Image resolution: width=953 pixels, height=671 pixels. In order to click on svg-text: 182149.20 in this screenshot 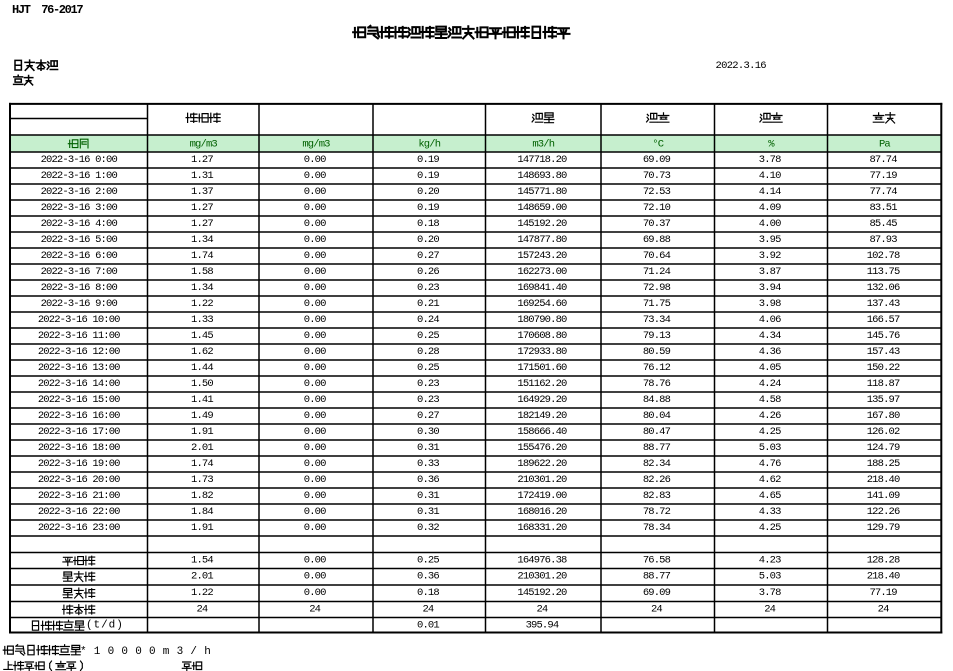, I will do `click(542, 416)`.